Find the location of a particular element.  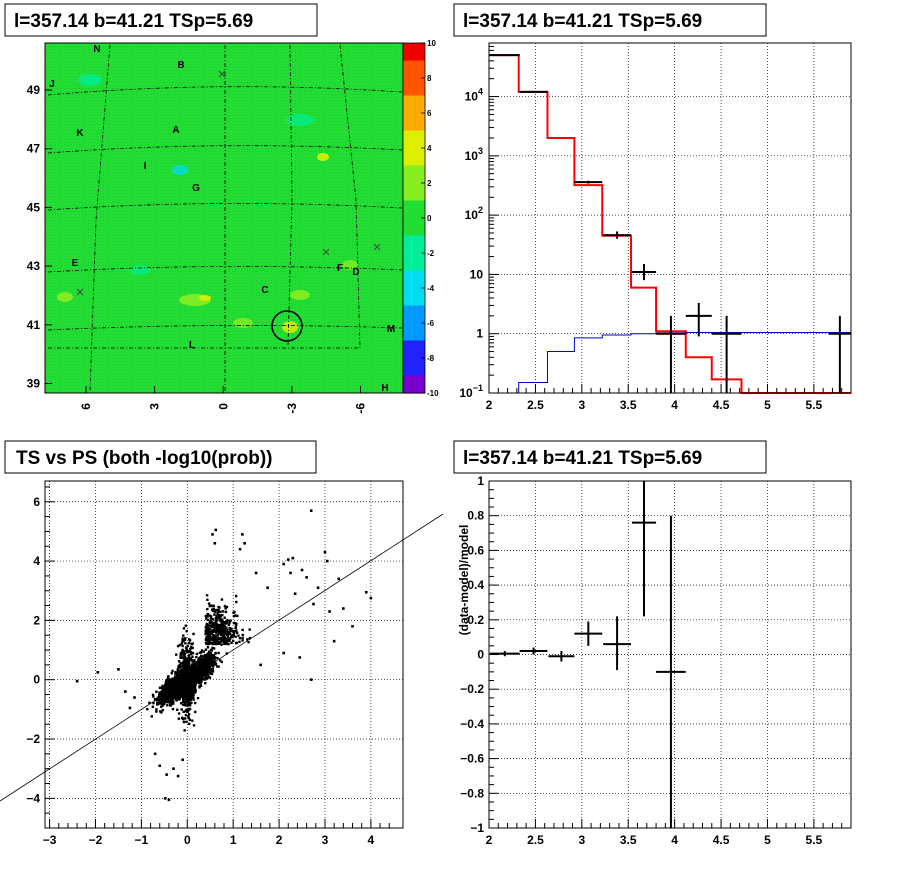

heatmap-y-tick-label: 49 is located at coordinates (34, 90).